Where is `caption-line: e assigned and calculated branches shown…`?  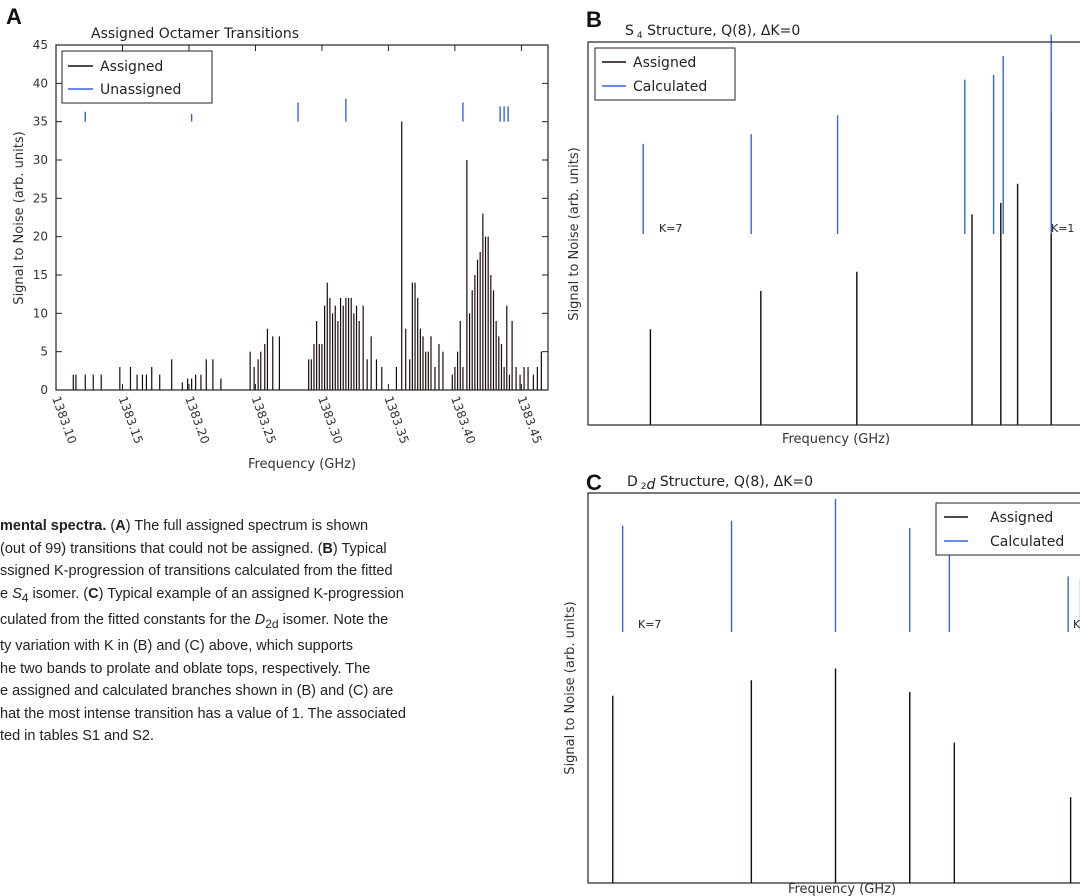 caption-line: e assigned and calculated branches shown… is located at coordinates (197, 691).